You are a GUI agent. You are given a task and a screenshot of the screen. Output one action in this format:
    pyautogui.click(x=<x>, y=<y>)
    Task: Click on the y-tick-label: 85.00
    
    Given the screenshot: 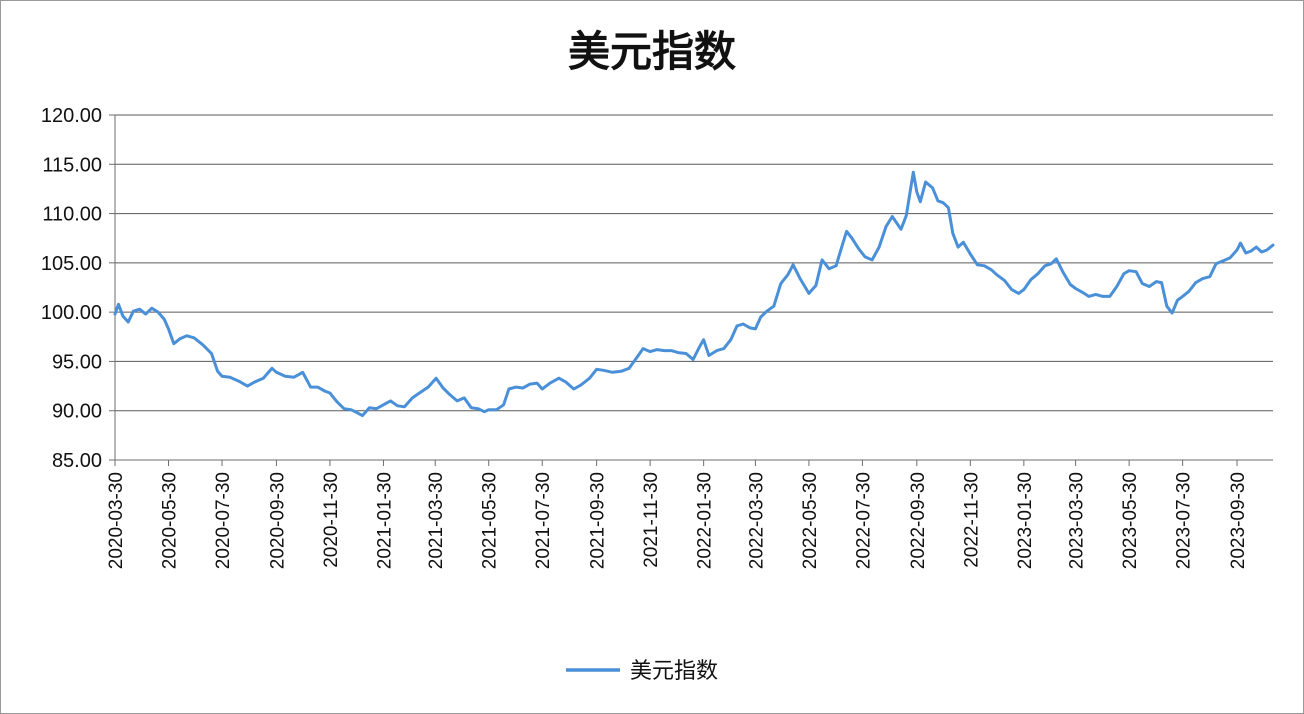 What is the action you would take?
    pyautogui.click(x=77, y=461)
    